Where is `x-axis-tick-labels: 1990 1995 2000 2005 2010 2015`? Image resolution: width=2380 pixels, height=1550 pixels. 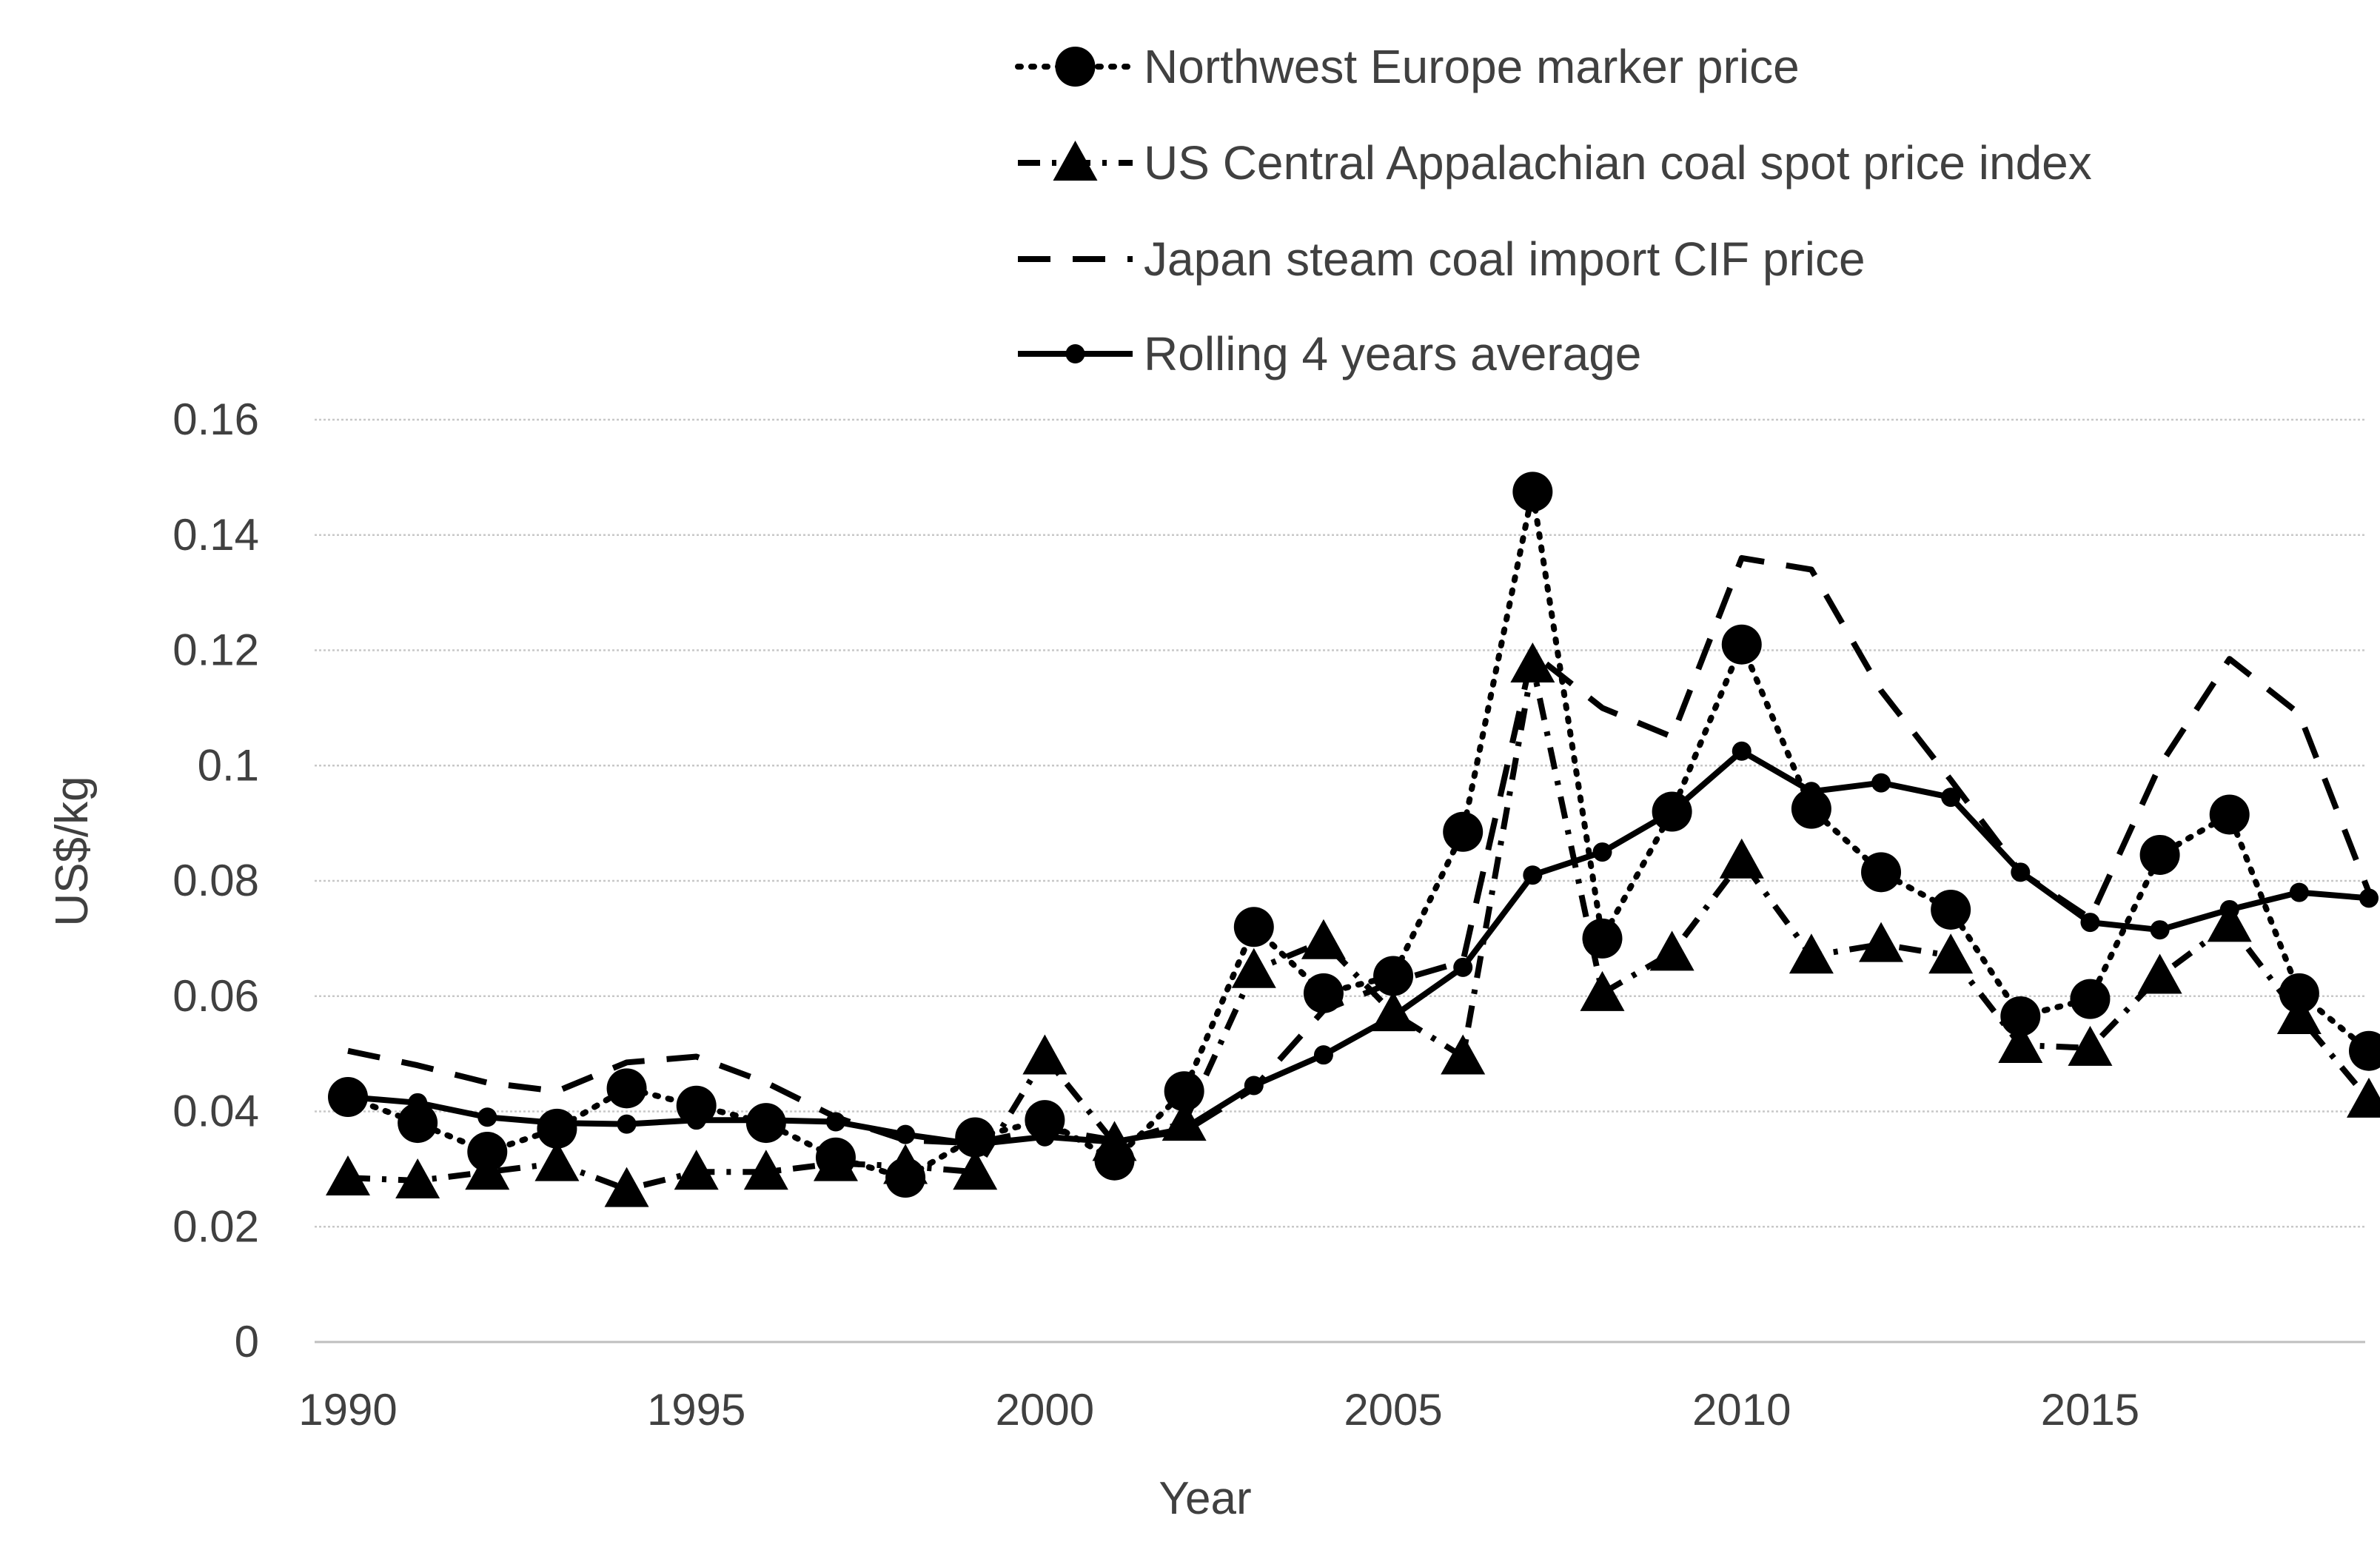 x-axis-tick-labels: 1990 1995 2000 2005 2010 2015 is located at coordinates (1218, 1410).